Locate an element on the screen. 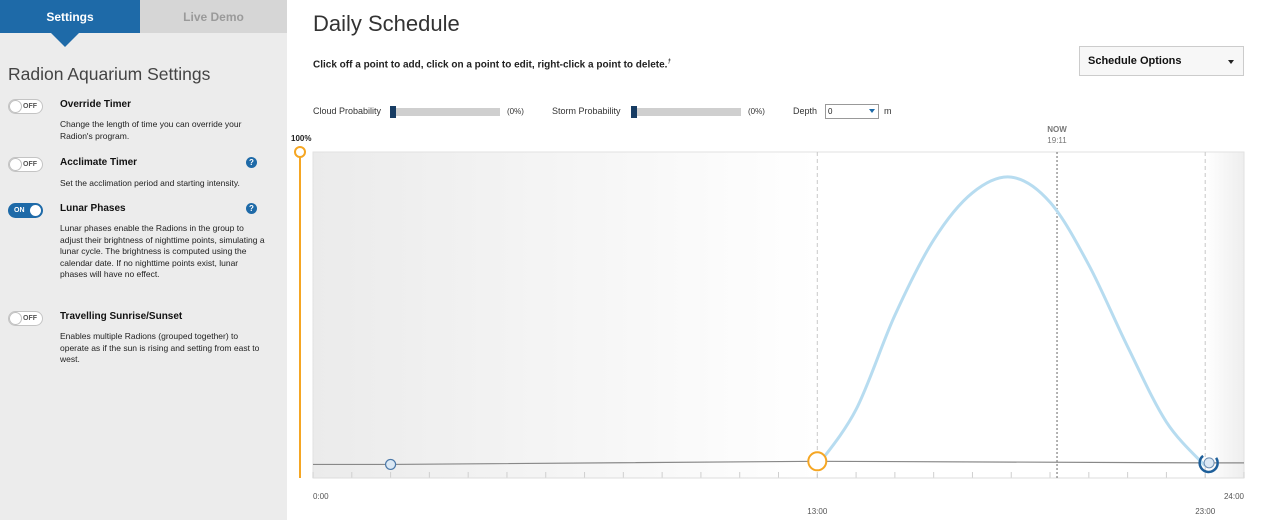 This screenshot has width=1280, height=520. toggle-state-label: ON is located at coordinates (19, 210).